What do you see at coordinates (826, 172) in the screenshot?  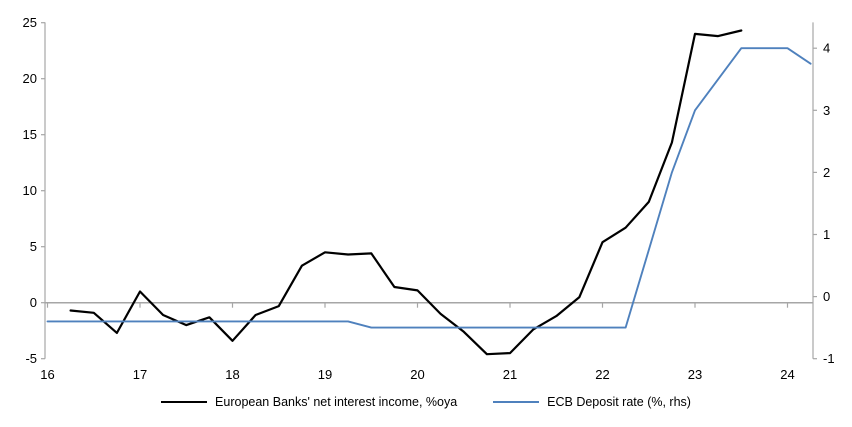 I see `right-axis-tick-label: 2` at bounding box center [826, 172].